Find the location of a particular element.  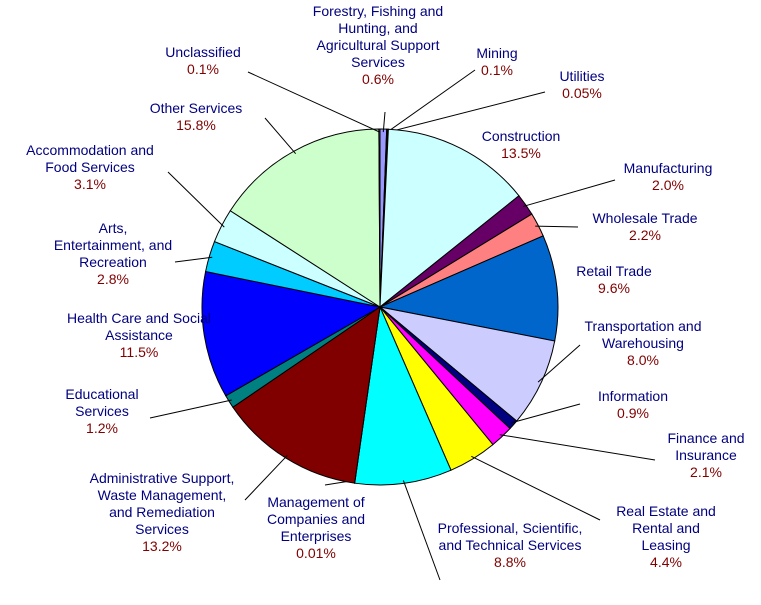

slice-label: Information 0.9% is located at coordinates (633, 405).